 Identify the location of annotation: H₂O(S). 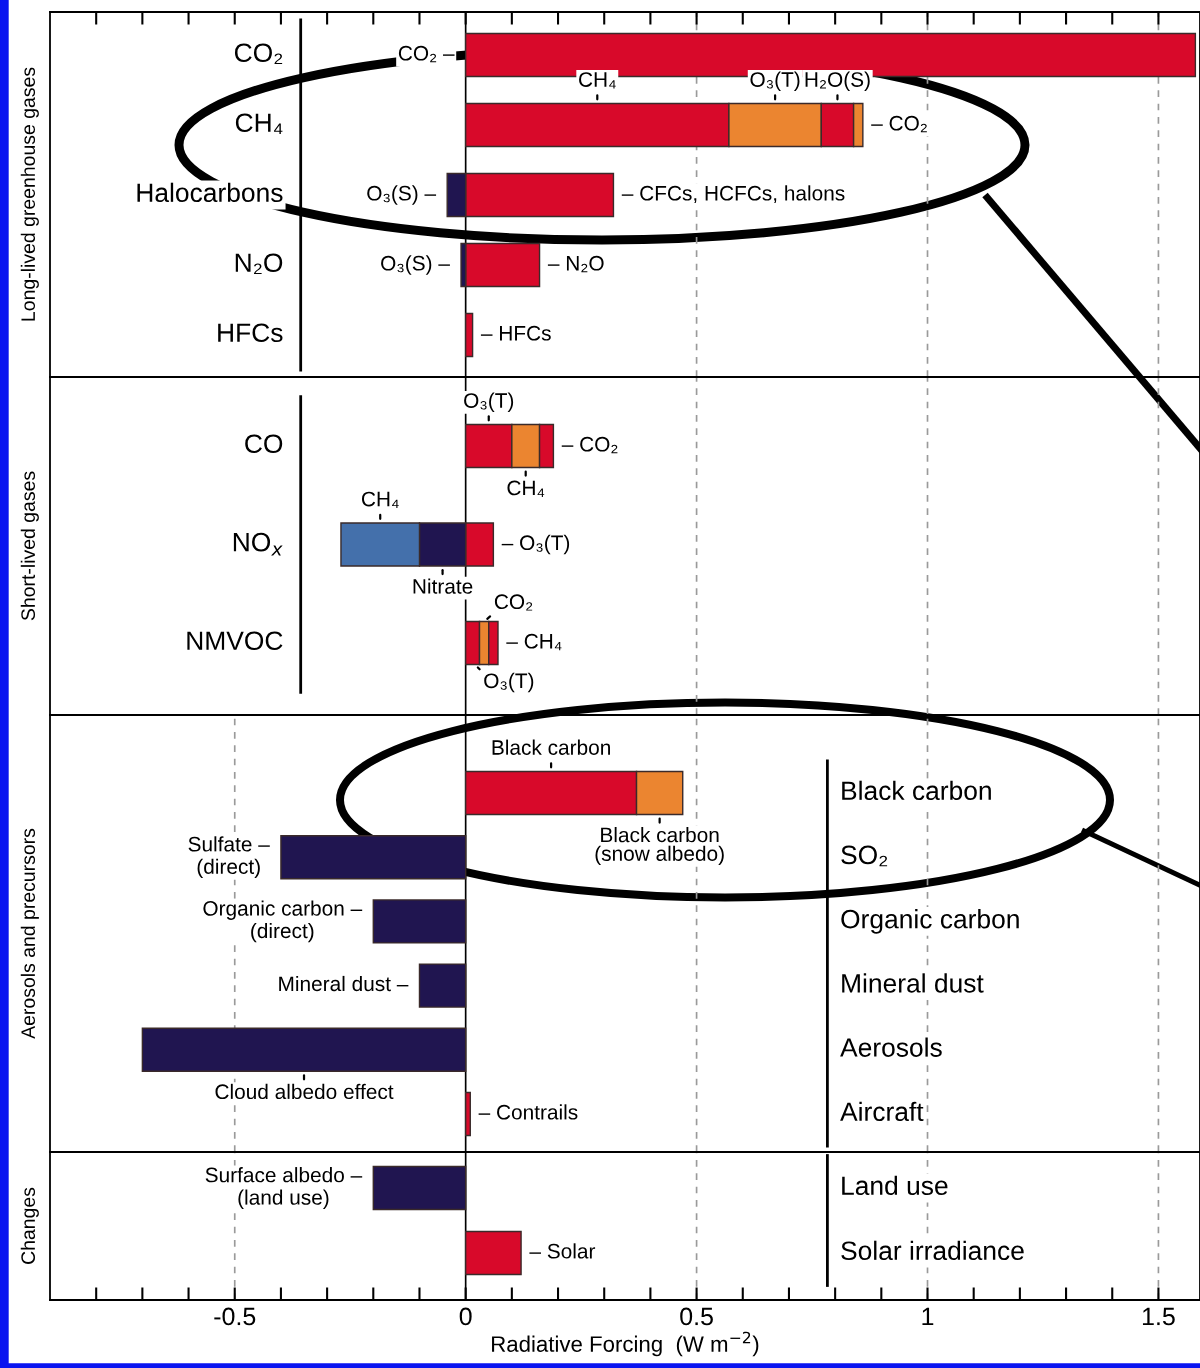
(837, 81).